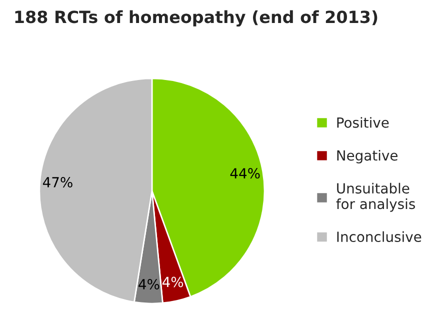  I want to click on data-label: 44%, so click(245, 173).